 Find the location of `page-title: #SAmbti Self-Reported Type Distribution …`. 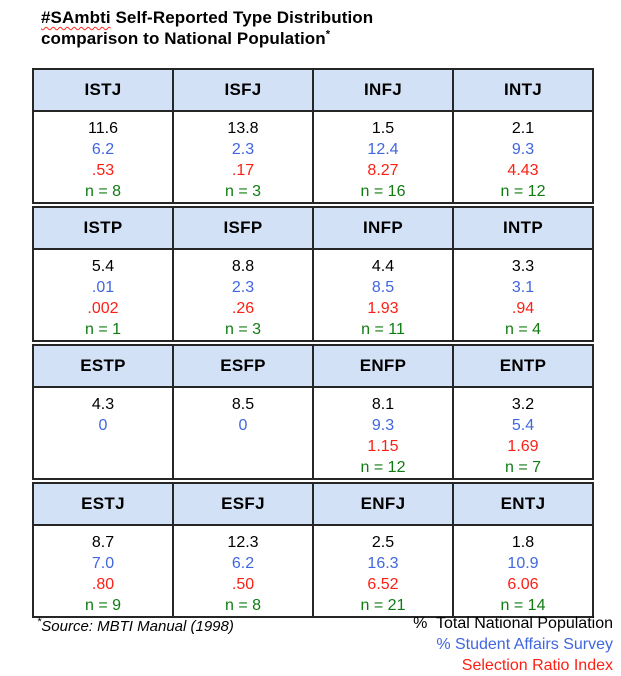

page-title: #SAmbti Self-Reported Type Distribution … is located at coordinates (207, 28).